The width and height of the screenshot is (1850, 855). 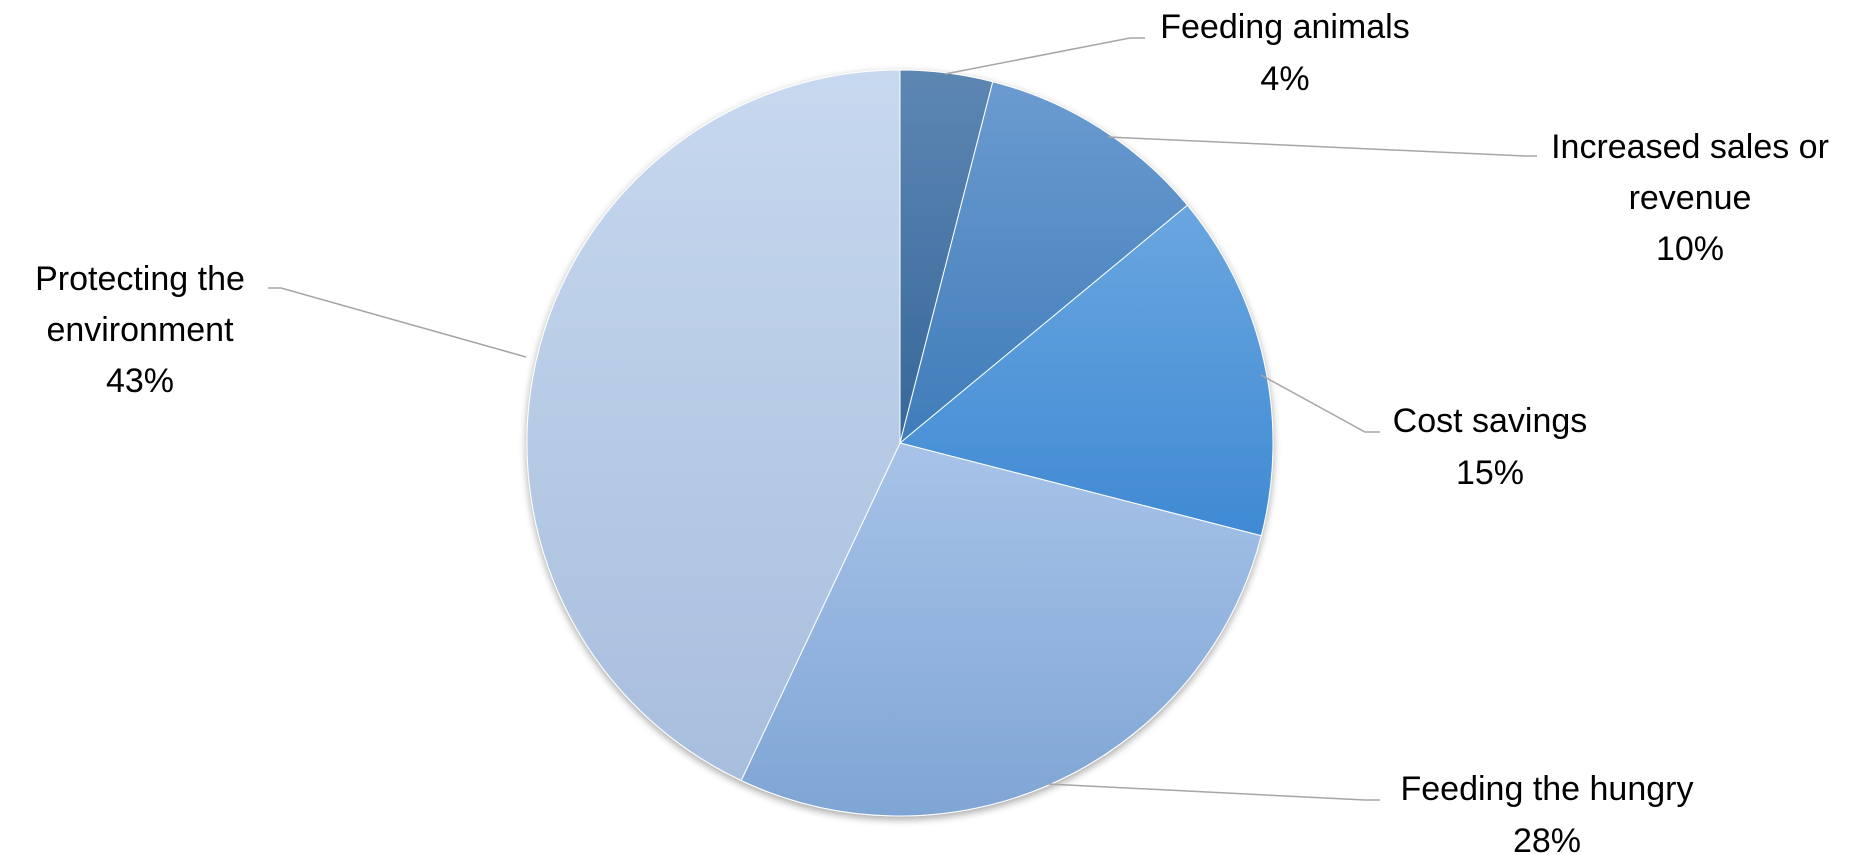 I want to click on slice-label: Increased sales or, so click(x=1690, y=147).